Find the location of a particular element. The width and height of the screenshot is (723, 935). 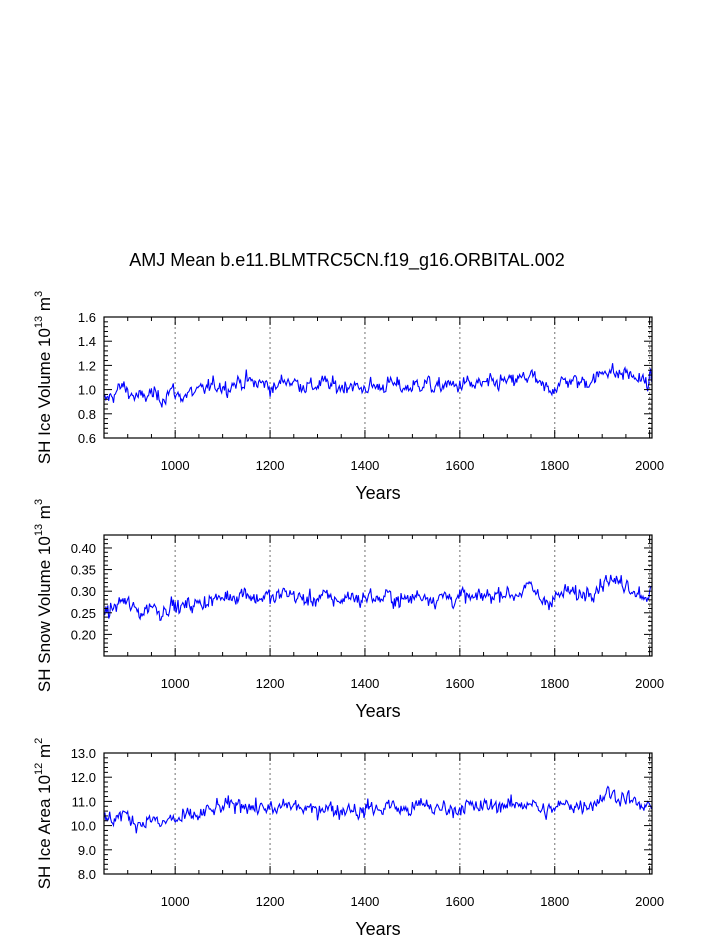

y-tick-label-0.20: 0.20 is located at coordinates (83, 634).